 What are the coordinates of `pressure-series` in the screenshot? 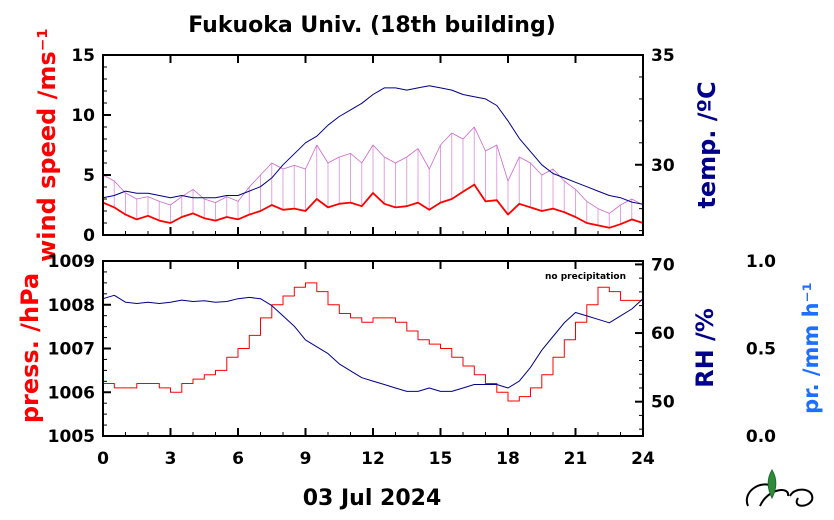 It's located at (373, 342).